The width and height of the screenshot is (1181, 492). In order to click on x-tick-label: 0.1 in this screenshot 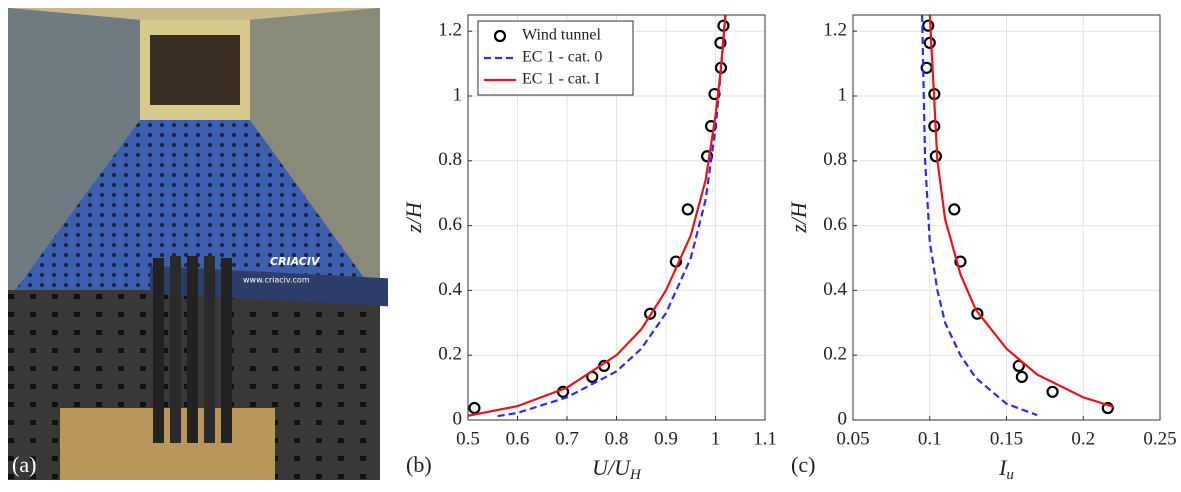, I will do `click(930, 438)`.